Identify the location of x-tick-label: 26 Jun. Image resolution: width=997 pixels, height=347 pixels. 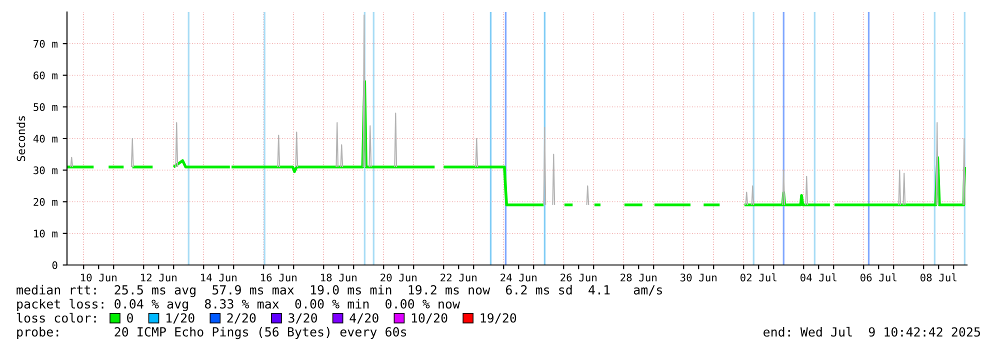
(578, 278).